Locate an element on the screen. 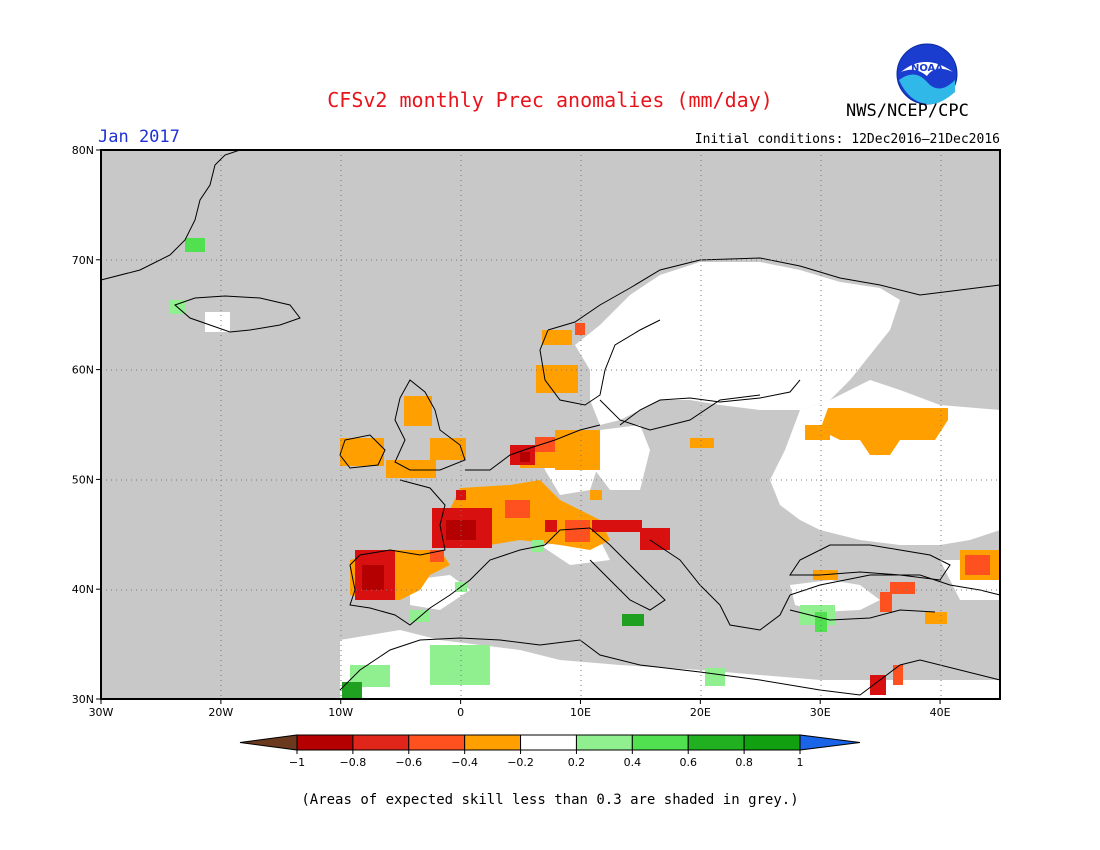 This screenshot has width=1100, height=850. colorbar-label: −0.8 is located at coordinates (353, 762).